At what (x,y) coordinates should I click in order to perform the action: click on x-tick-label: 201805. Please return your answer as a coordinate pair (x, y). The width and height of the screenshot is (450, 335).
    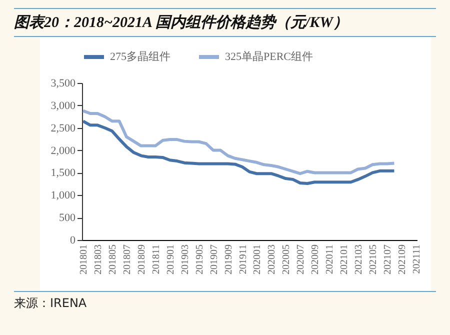
    Looking at the image, I should click on (113, 259).